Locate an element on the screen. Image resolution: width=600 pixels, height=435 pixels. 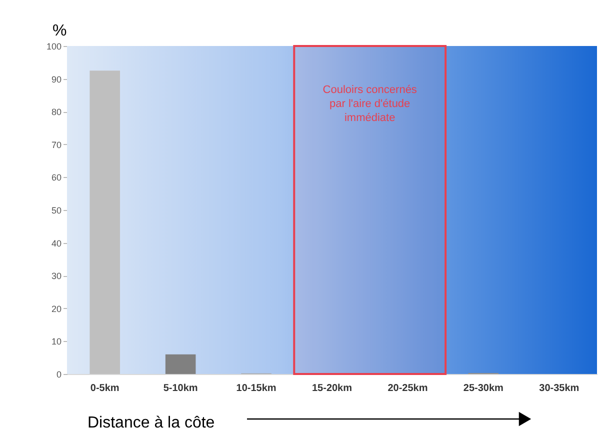
x-tick-label: 20-25km is located at coordinates (408, 388).